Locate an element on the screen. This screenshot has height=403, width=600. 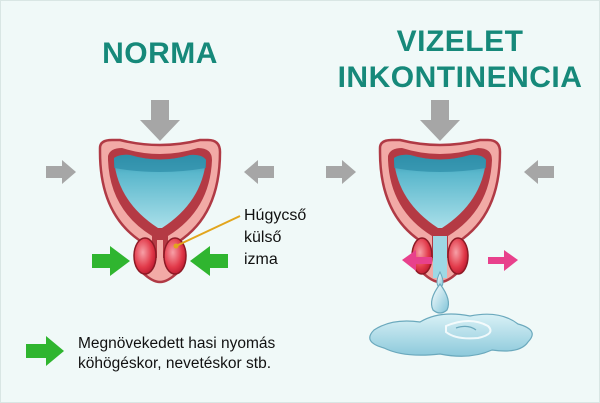
legend-text-line1: Megnövekedett hasi nyomás is located at coordinates (177, 343).